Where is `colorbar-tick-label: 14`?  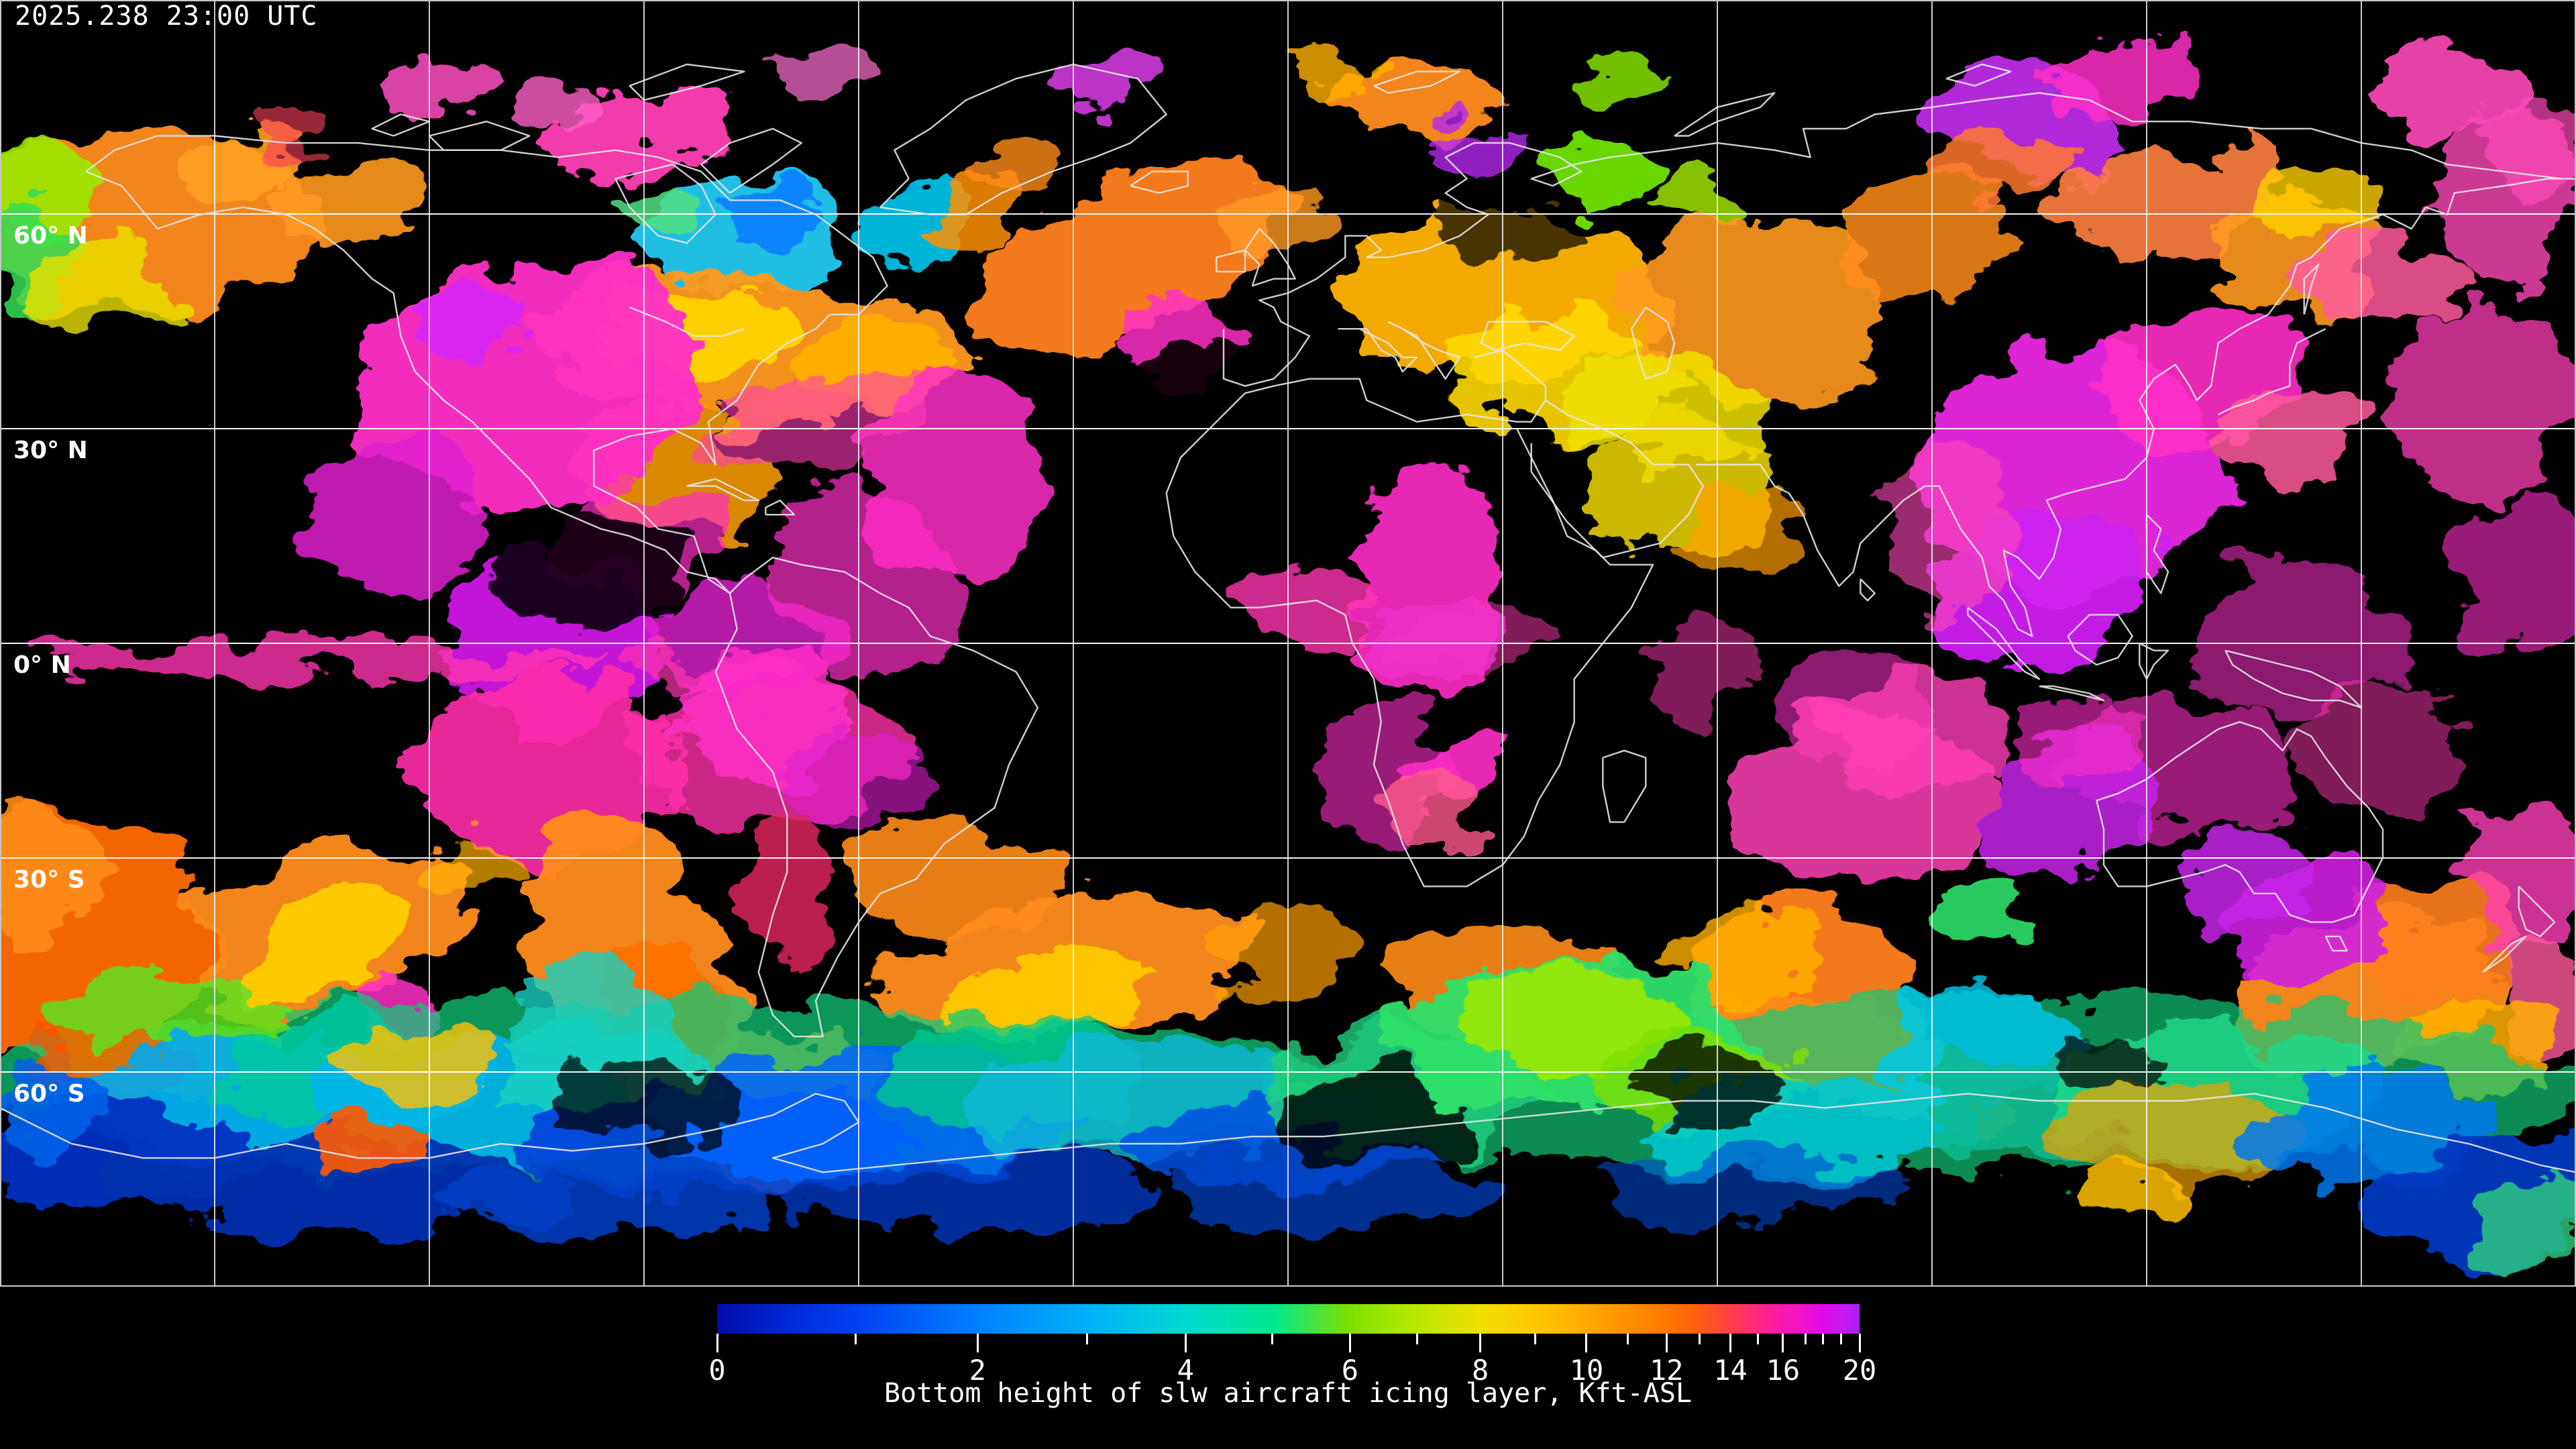 colorbar-tick-label: 14 is located at coordinates (1730, 1370).